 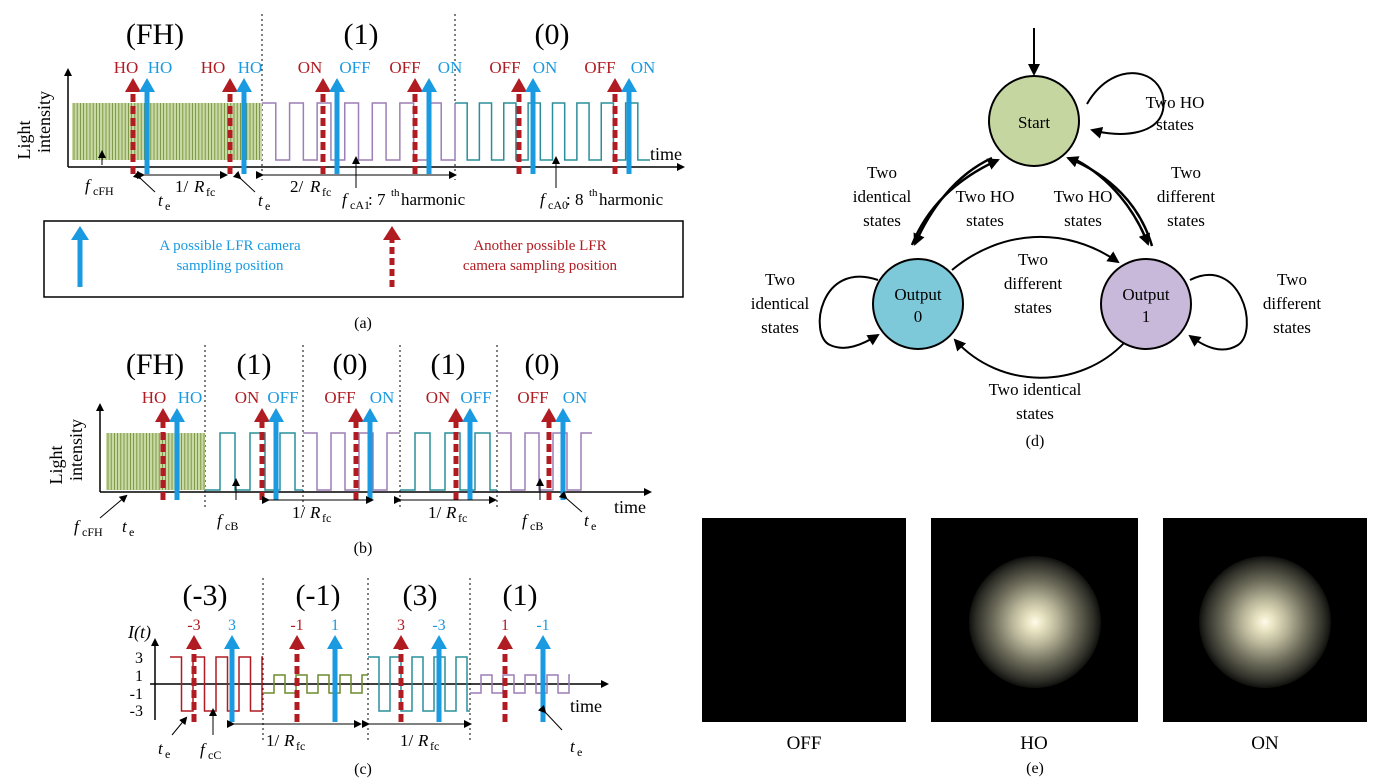 I want to click on node-output-1-value: 1, so click(x=1146, y=316).